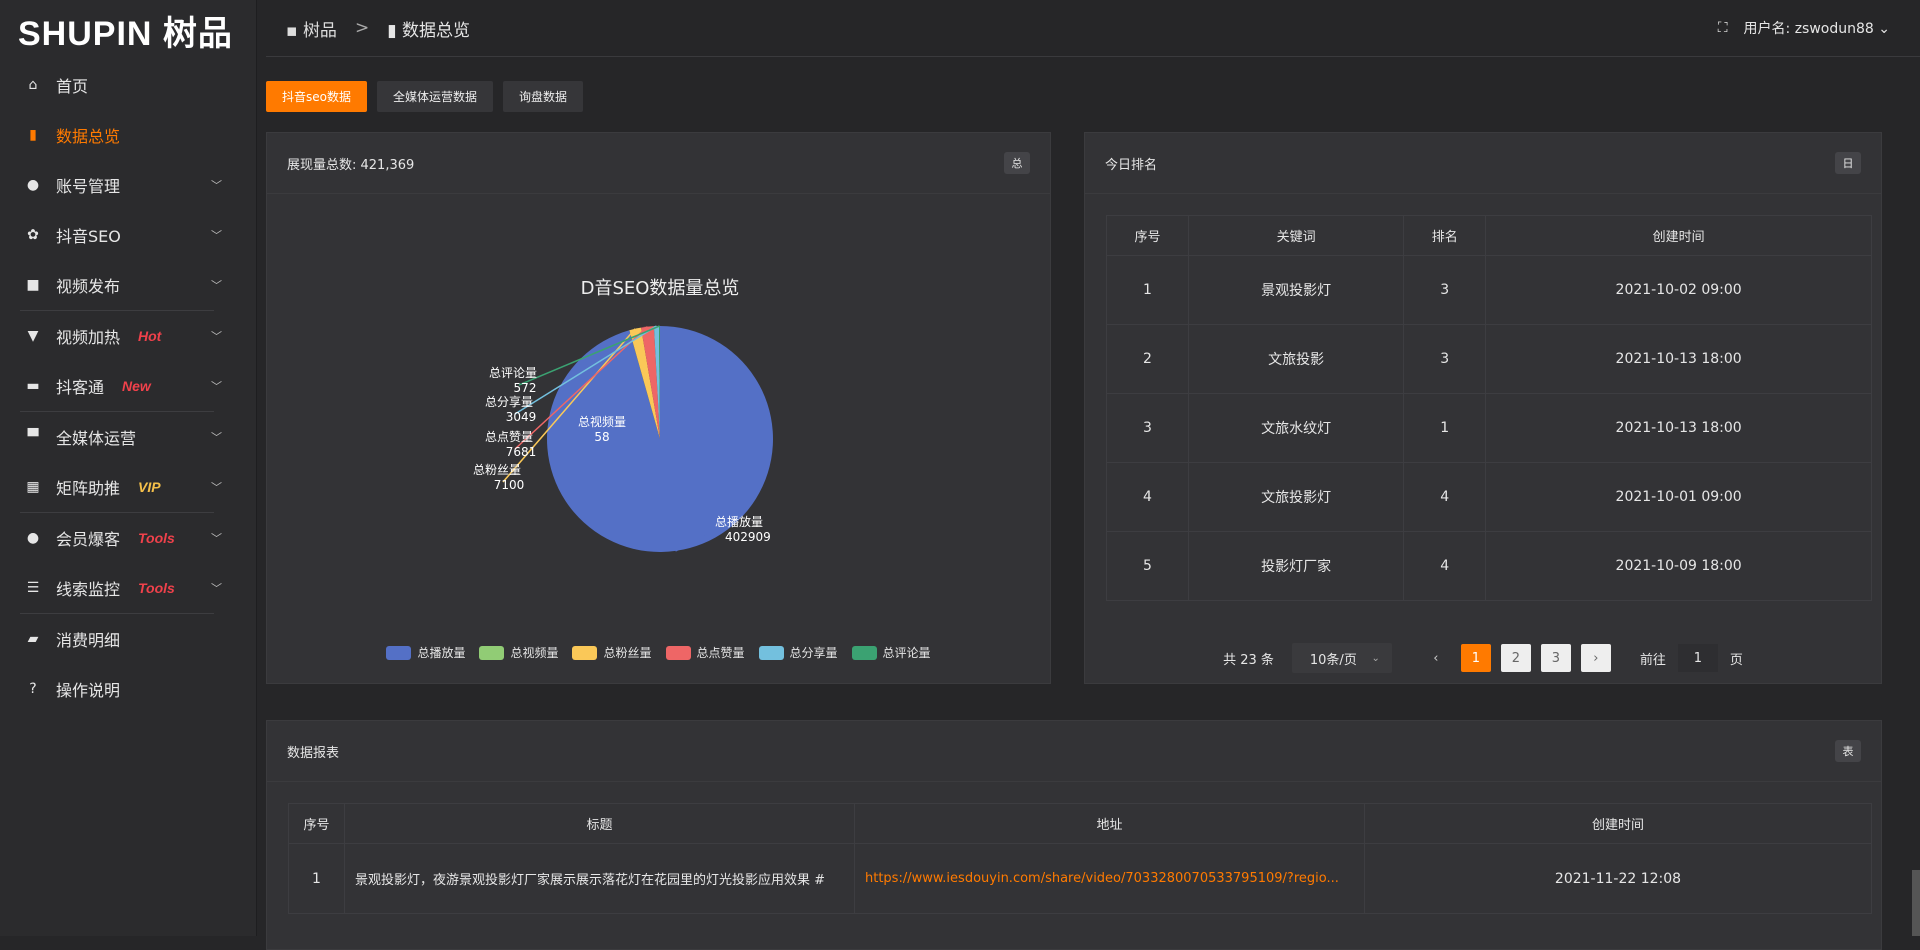 This screenshot has height=950, width=1920. Describe the element at coordinates (1147, 566) in the screenshot. I see `table-cell: 5` at that location.